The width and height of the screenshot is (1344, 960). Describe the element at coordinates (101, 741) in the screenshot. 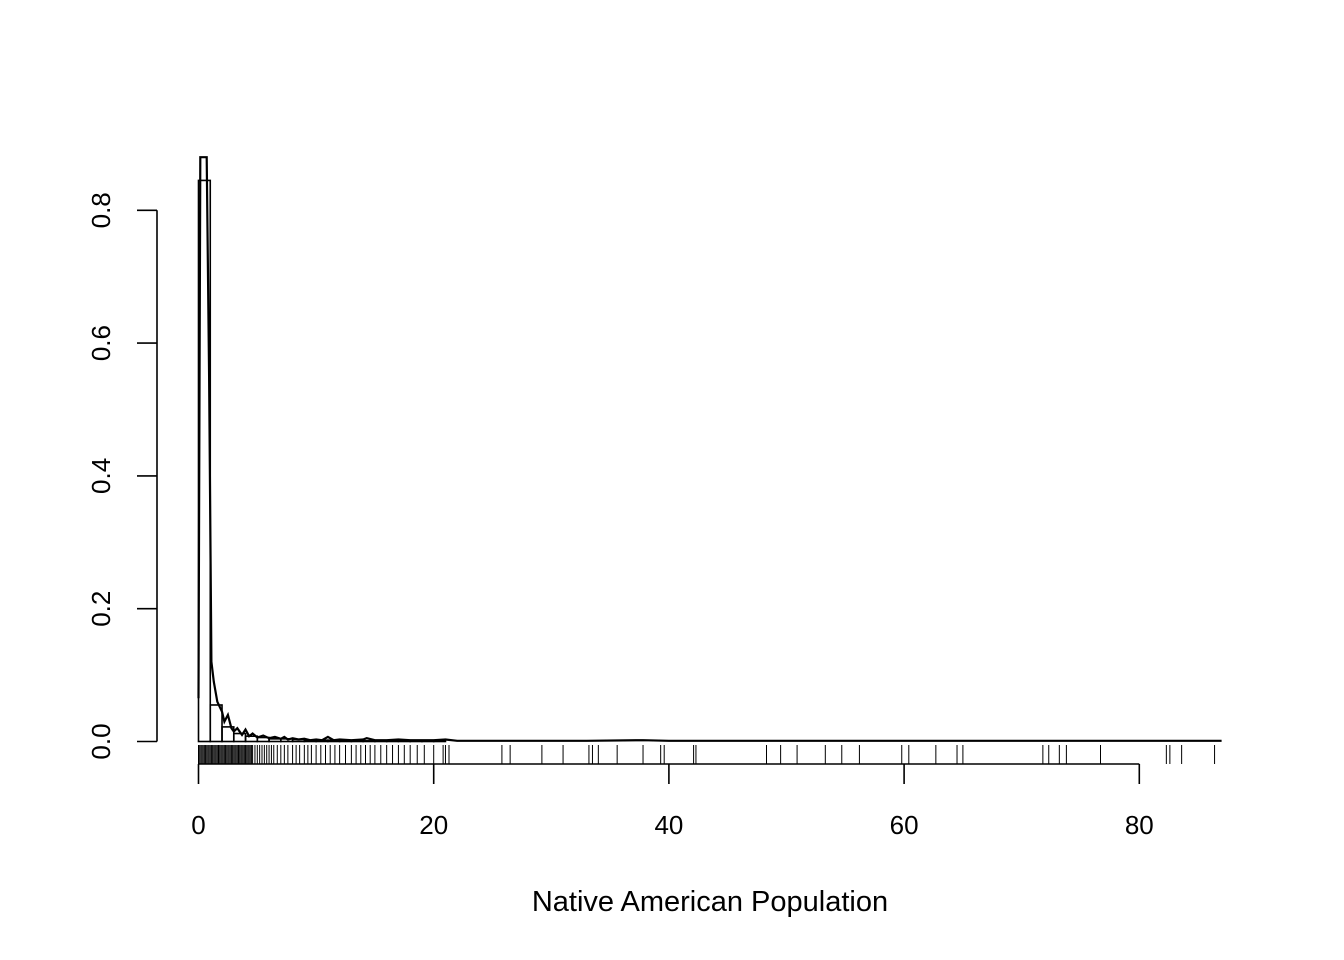

I see `y-tick-label-0: 0.0` at that location.